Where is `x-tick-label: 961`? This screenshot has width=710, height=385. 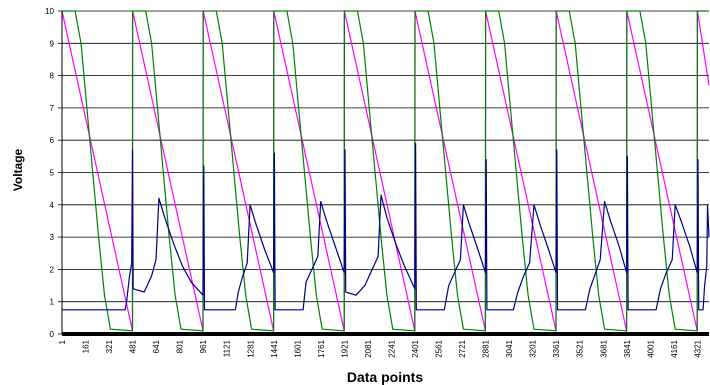 x-tick-label: 961 is located at coordinates (203, 346).